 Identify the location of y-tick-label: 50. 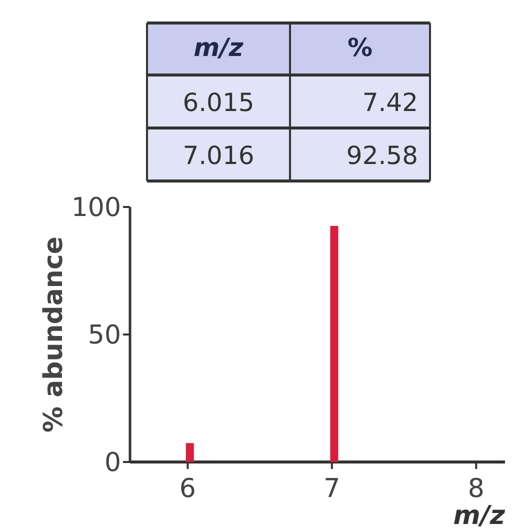
(104, 335).